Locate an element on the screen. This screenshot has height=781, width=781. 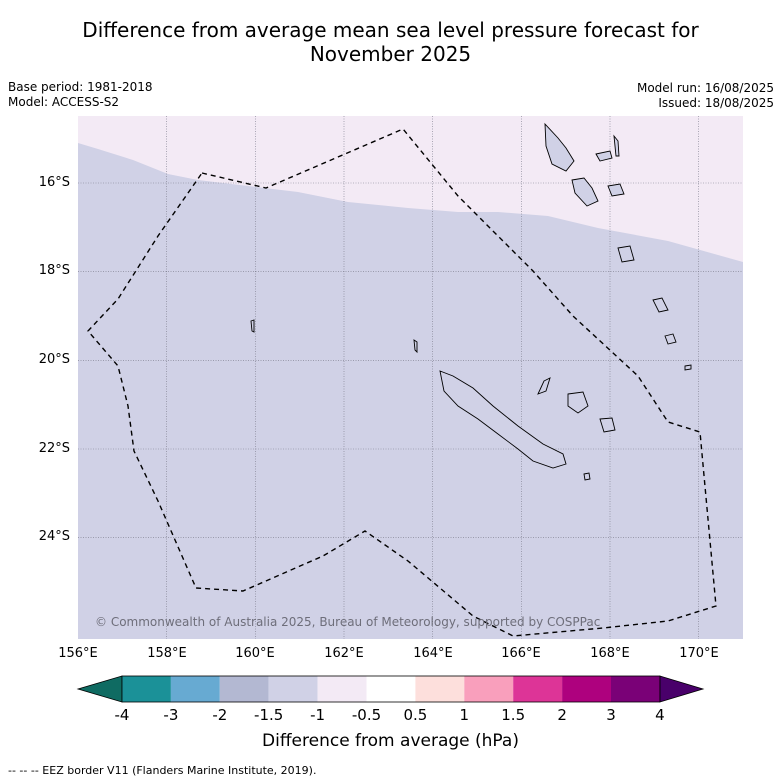
efate-island is located at coordinates (616, 190).